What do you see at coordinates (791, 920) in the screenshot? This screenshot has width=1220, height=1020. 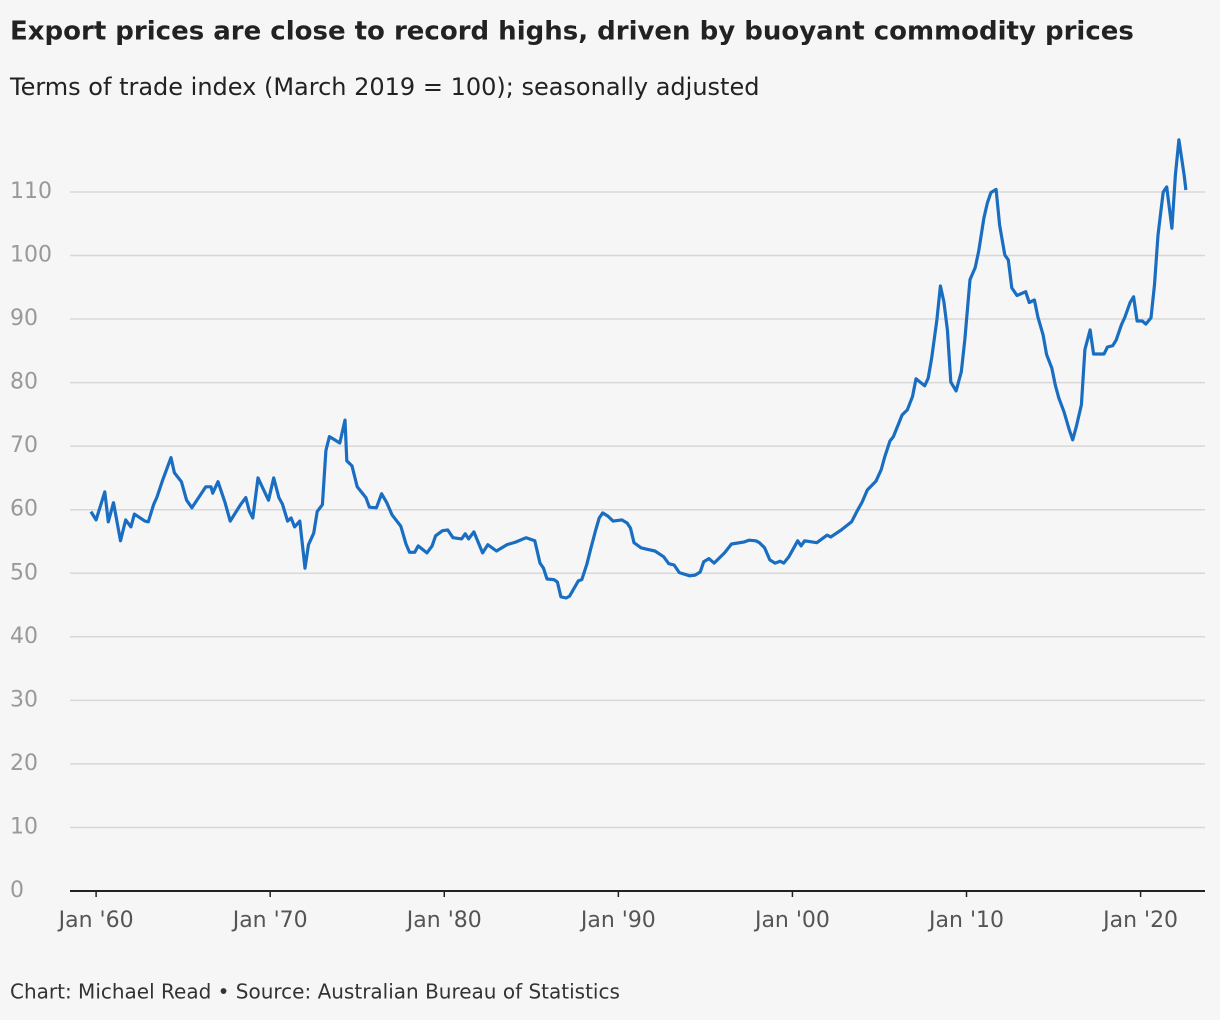 I see `x-tick-label: Jan '00` at bounding box center [791, 920].